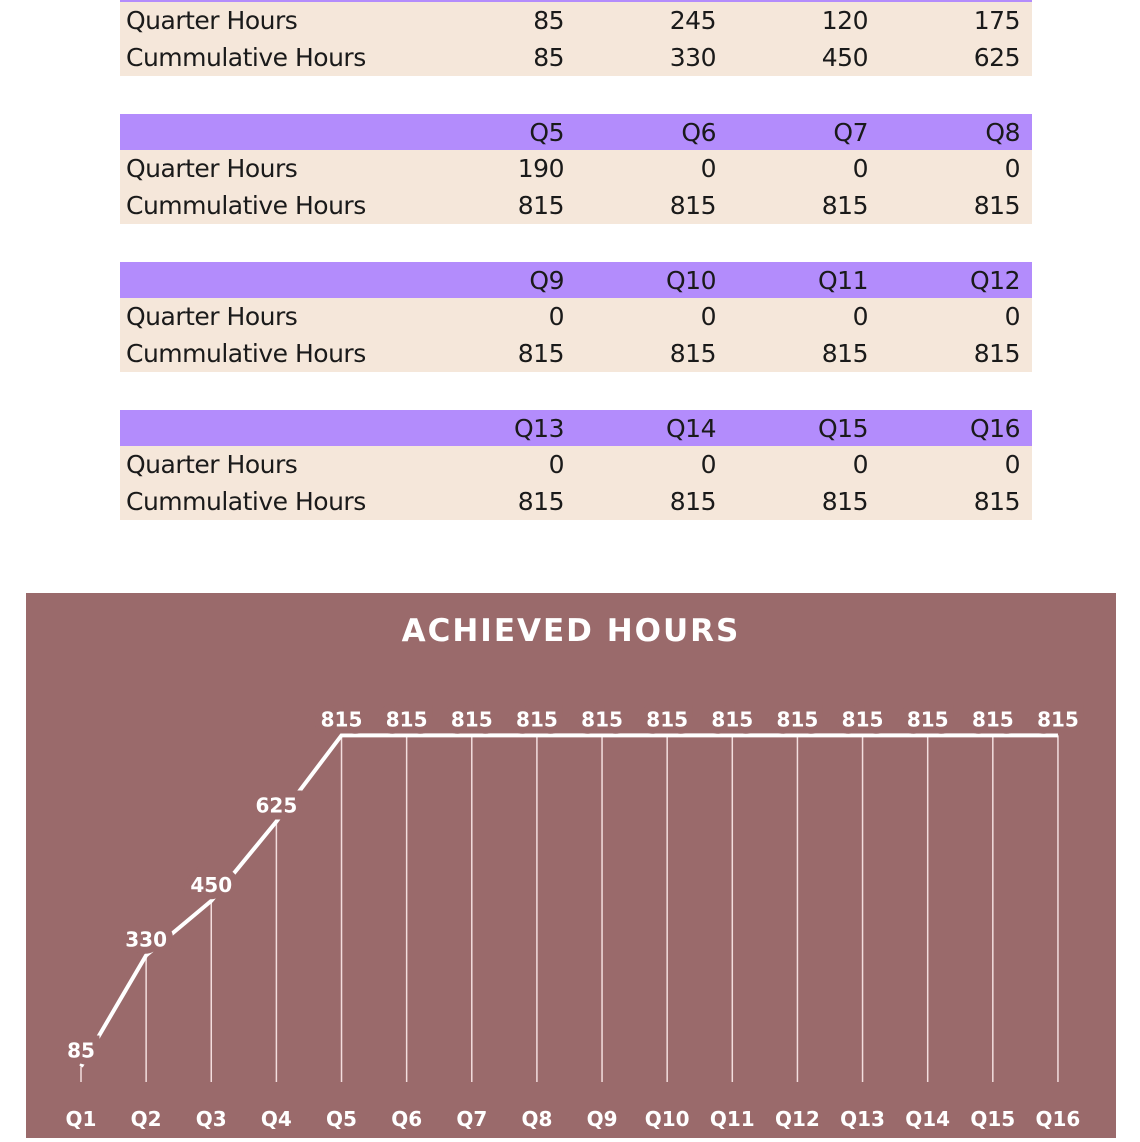  What do you see at coordinates (146, 1119) in the screenshot?
I see `x-tick-label: Q2` at bounding box center [146, 1119].